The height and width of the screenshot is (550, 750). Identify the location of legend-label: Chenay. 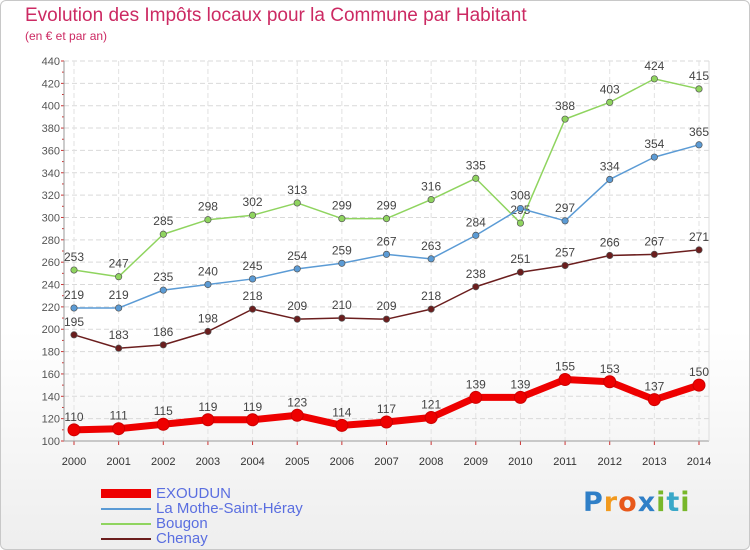
(182, 538).